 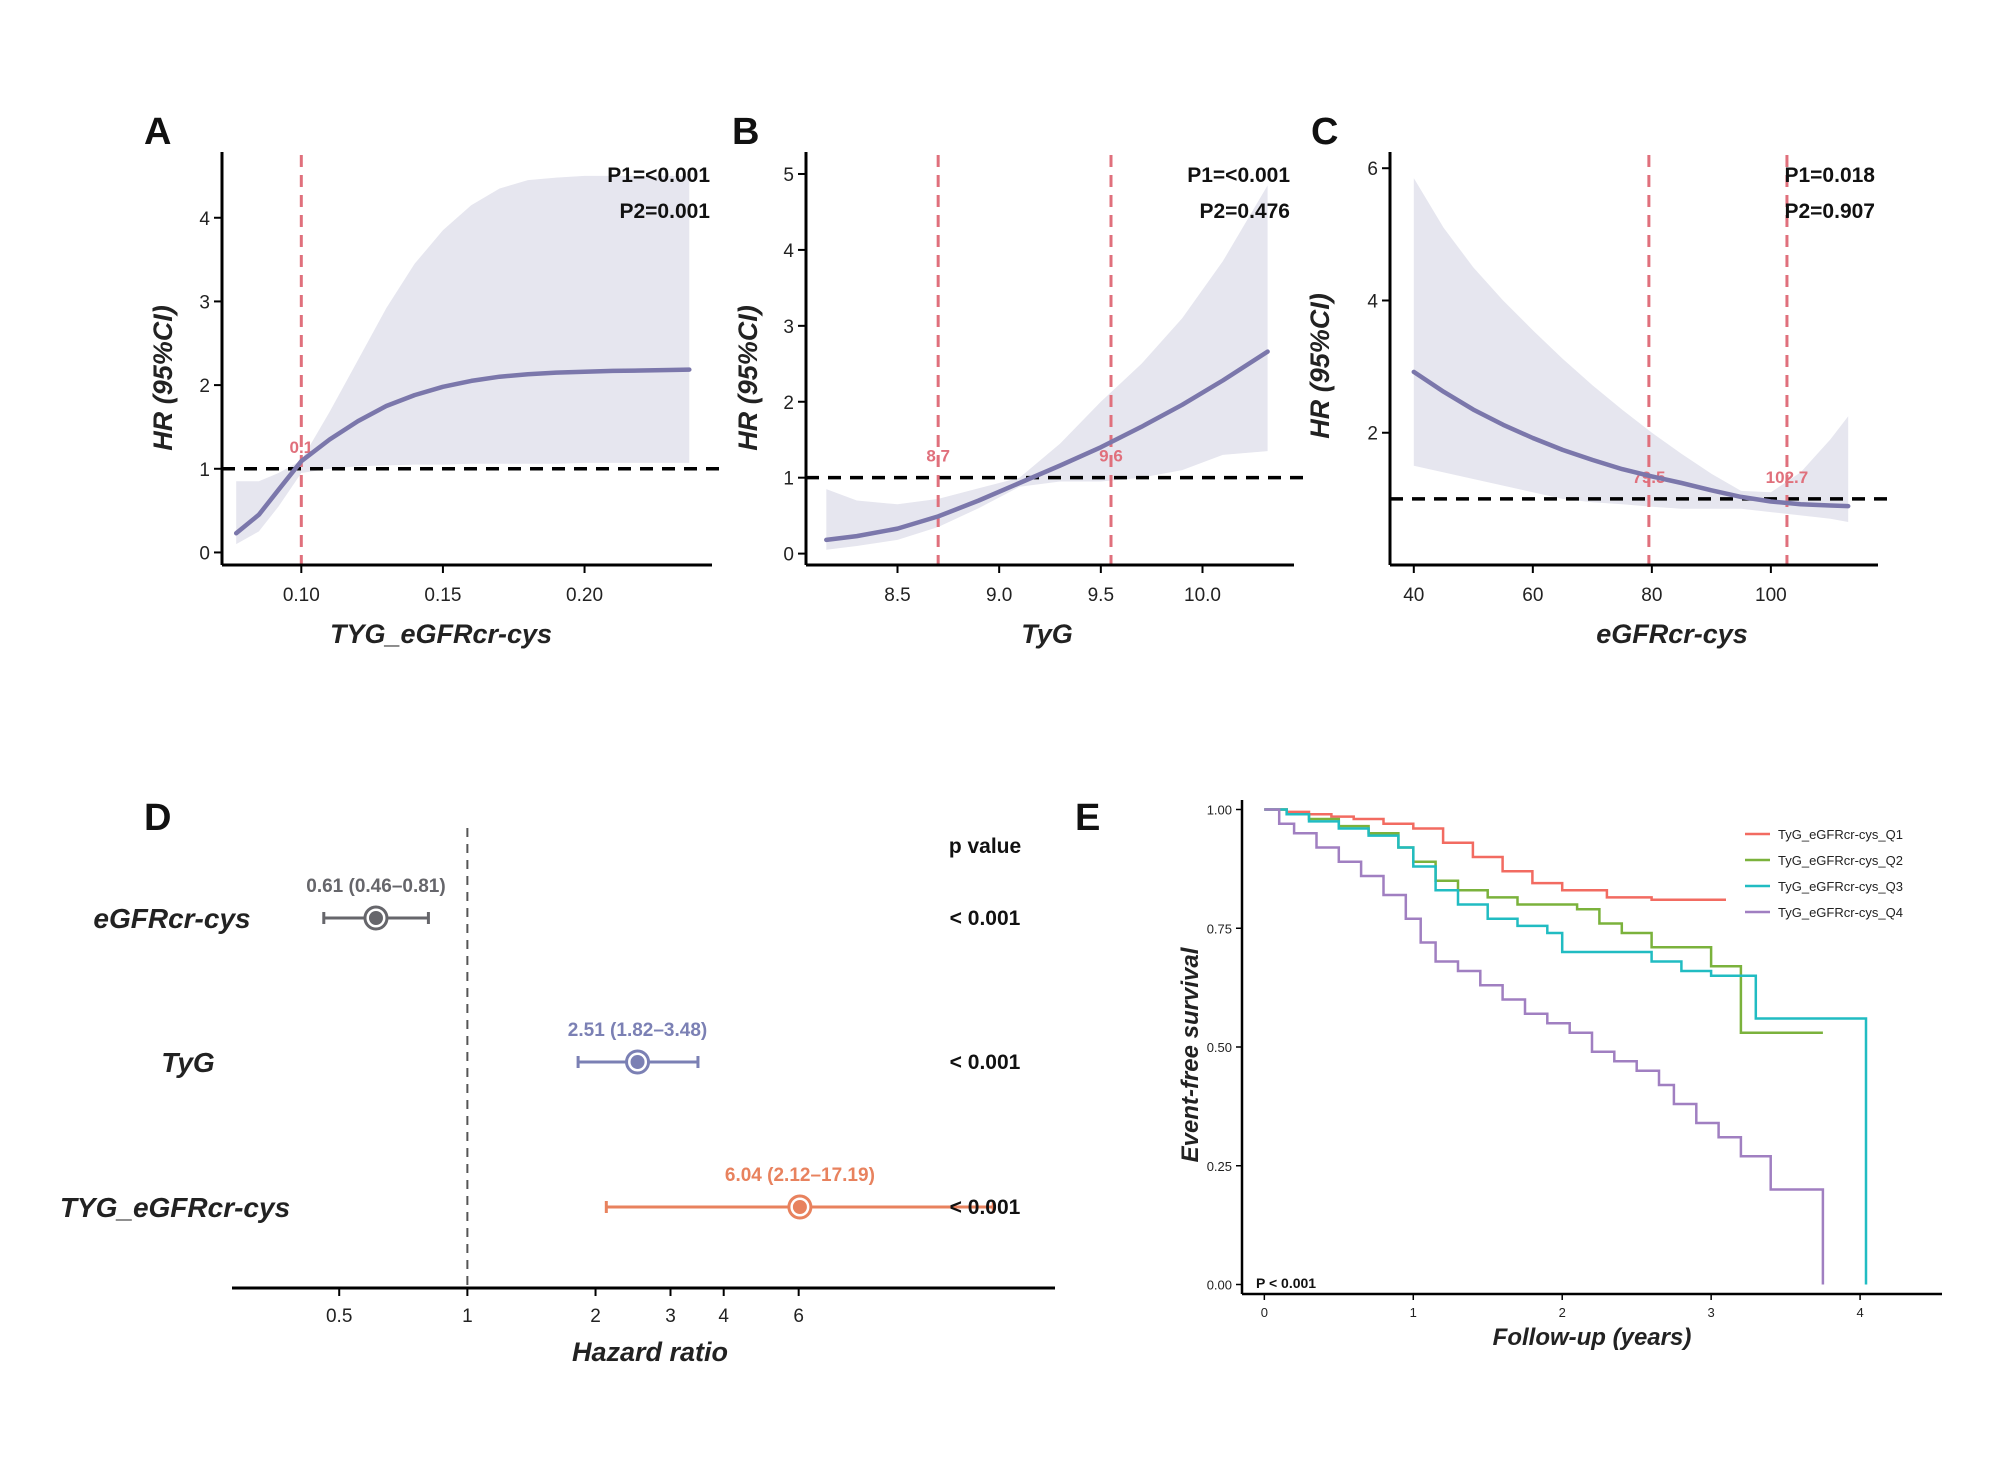 What do you see at coordinates (1829, 175) in the screenshot?
I see `panel-c-p1: P1=0.018` at bounding box center [1829, 175].